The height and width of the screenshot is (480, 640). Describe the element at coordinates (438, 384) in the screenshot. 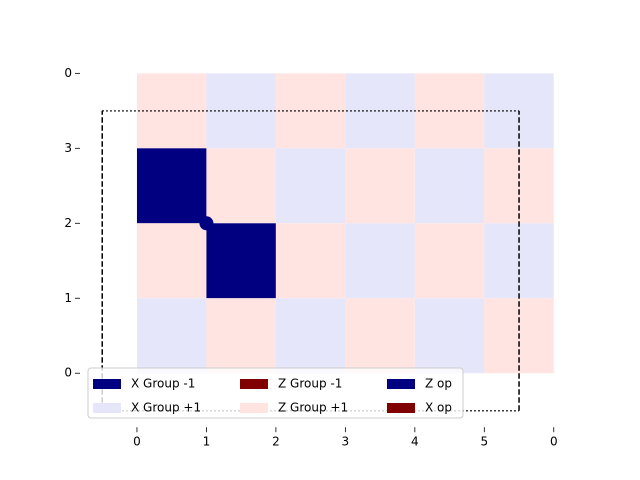

I see `legend-label: Z op` at that location.